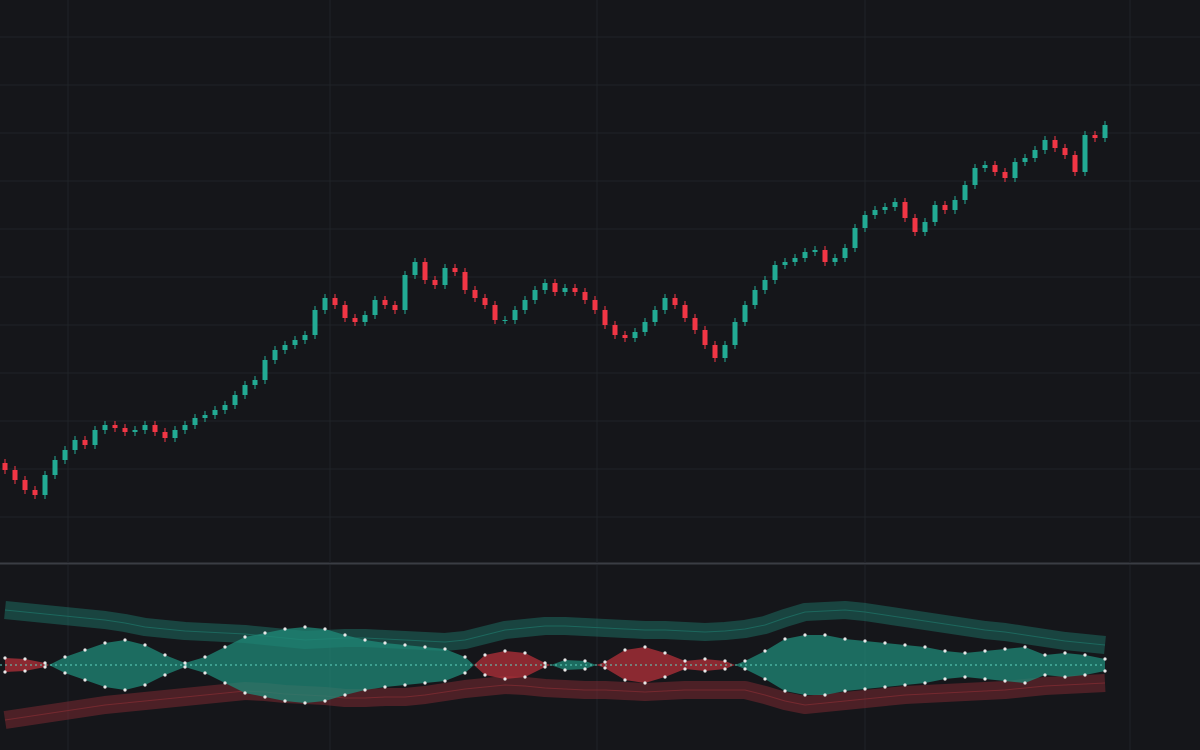 This screenshot has width=1200, height=750. Describe the element at coordinates (512, 665) in the screenshot. I see `oscillator-area` at that location.